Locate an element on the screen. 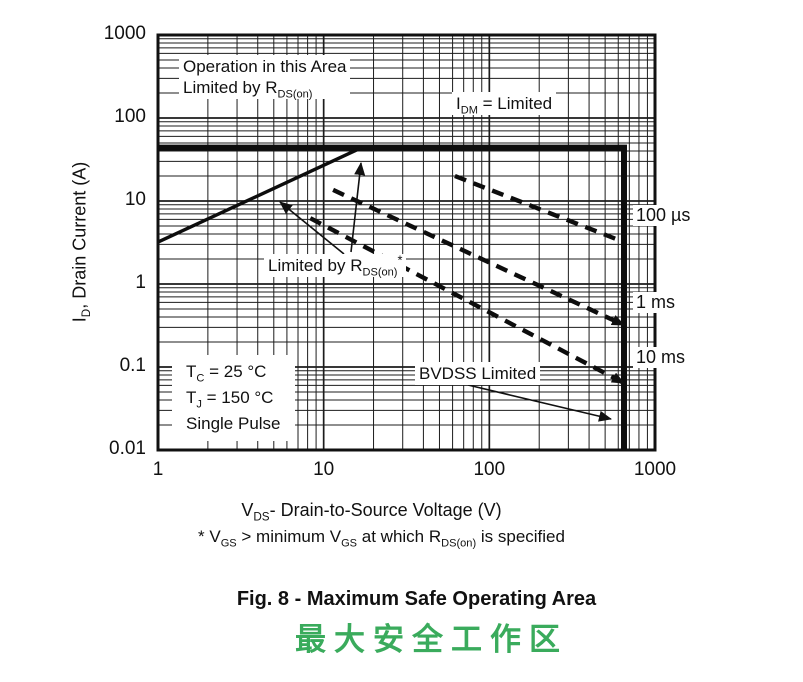 The width and height of the screenshot is (803, 682). y-tick-label: 0.01 is located at coordinates (127, 448).